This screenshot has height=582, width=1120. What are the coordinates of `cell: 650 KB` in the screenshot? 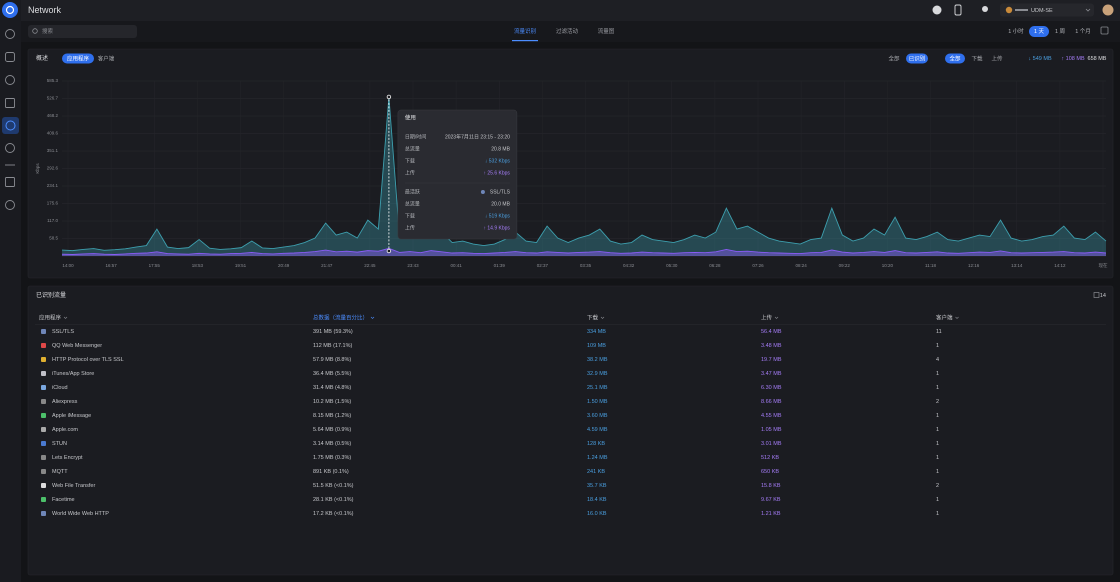 It's located at (770, 472).